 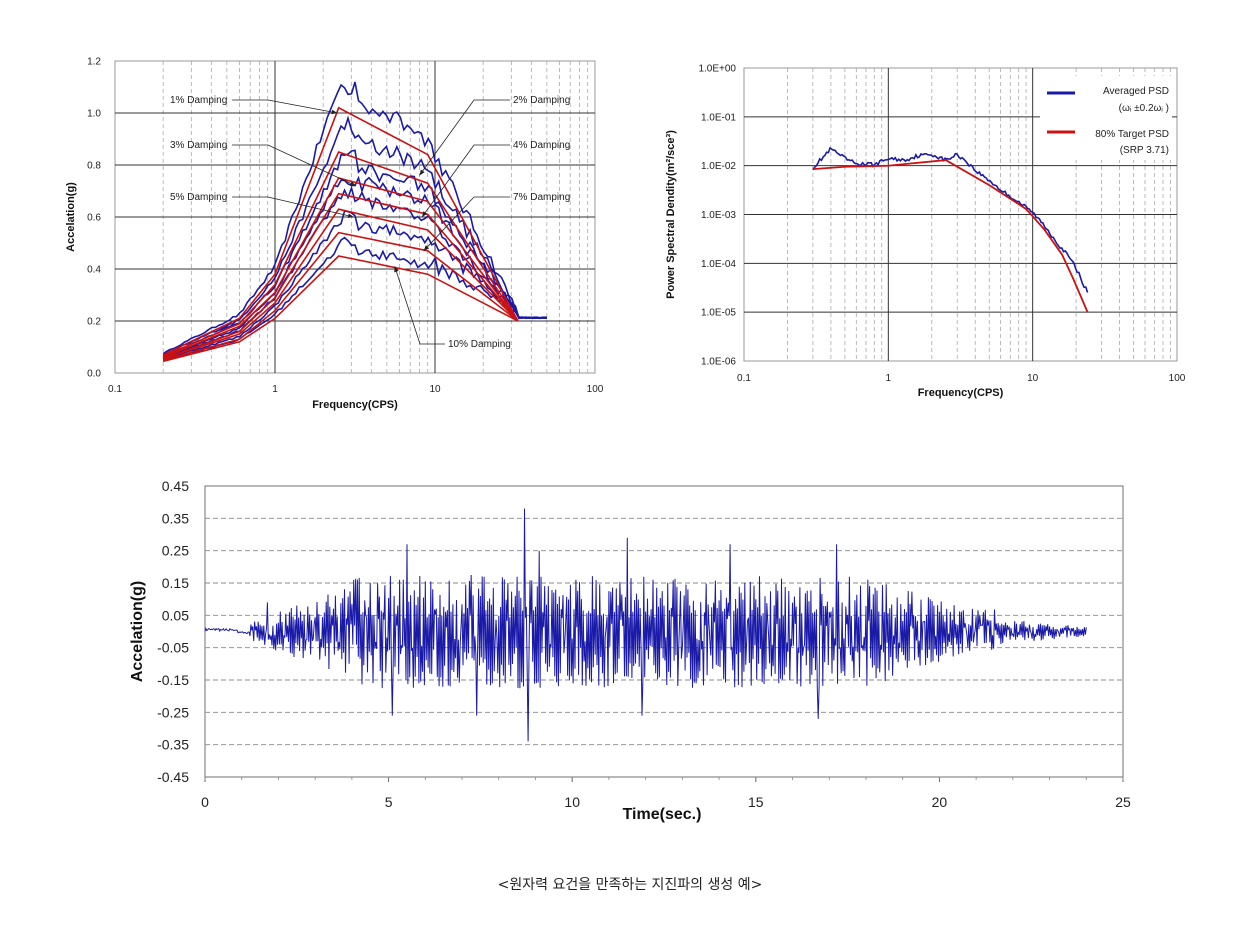 I want to click on legend-sub-averaged: (ωᵢ ±0.2ωᵢ ), so click(x=1144, y=108).